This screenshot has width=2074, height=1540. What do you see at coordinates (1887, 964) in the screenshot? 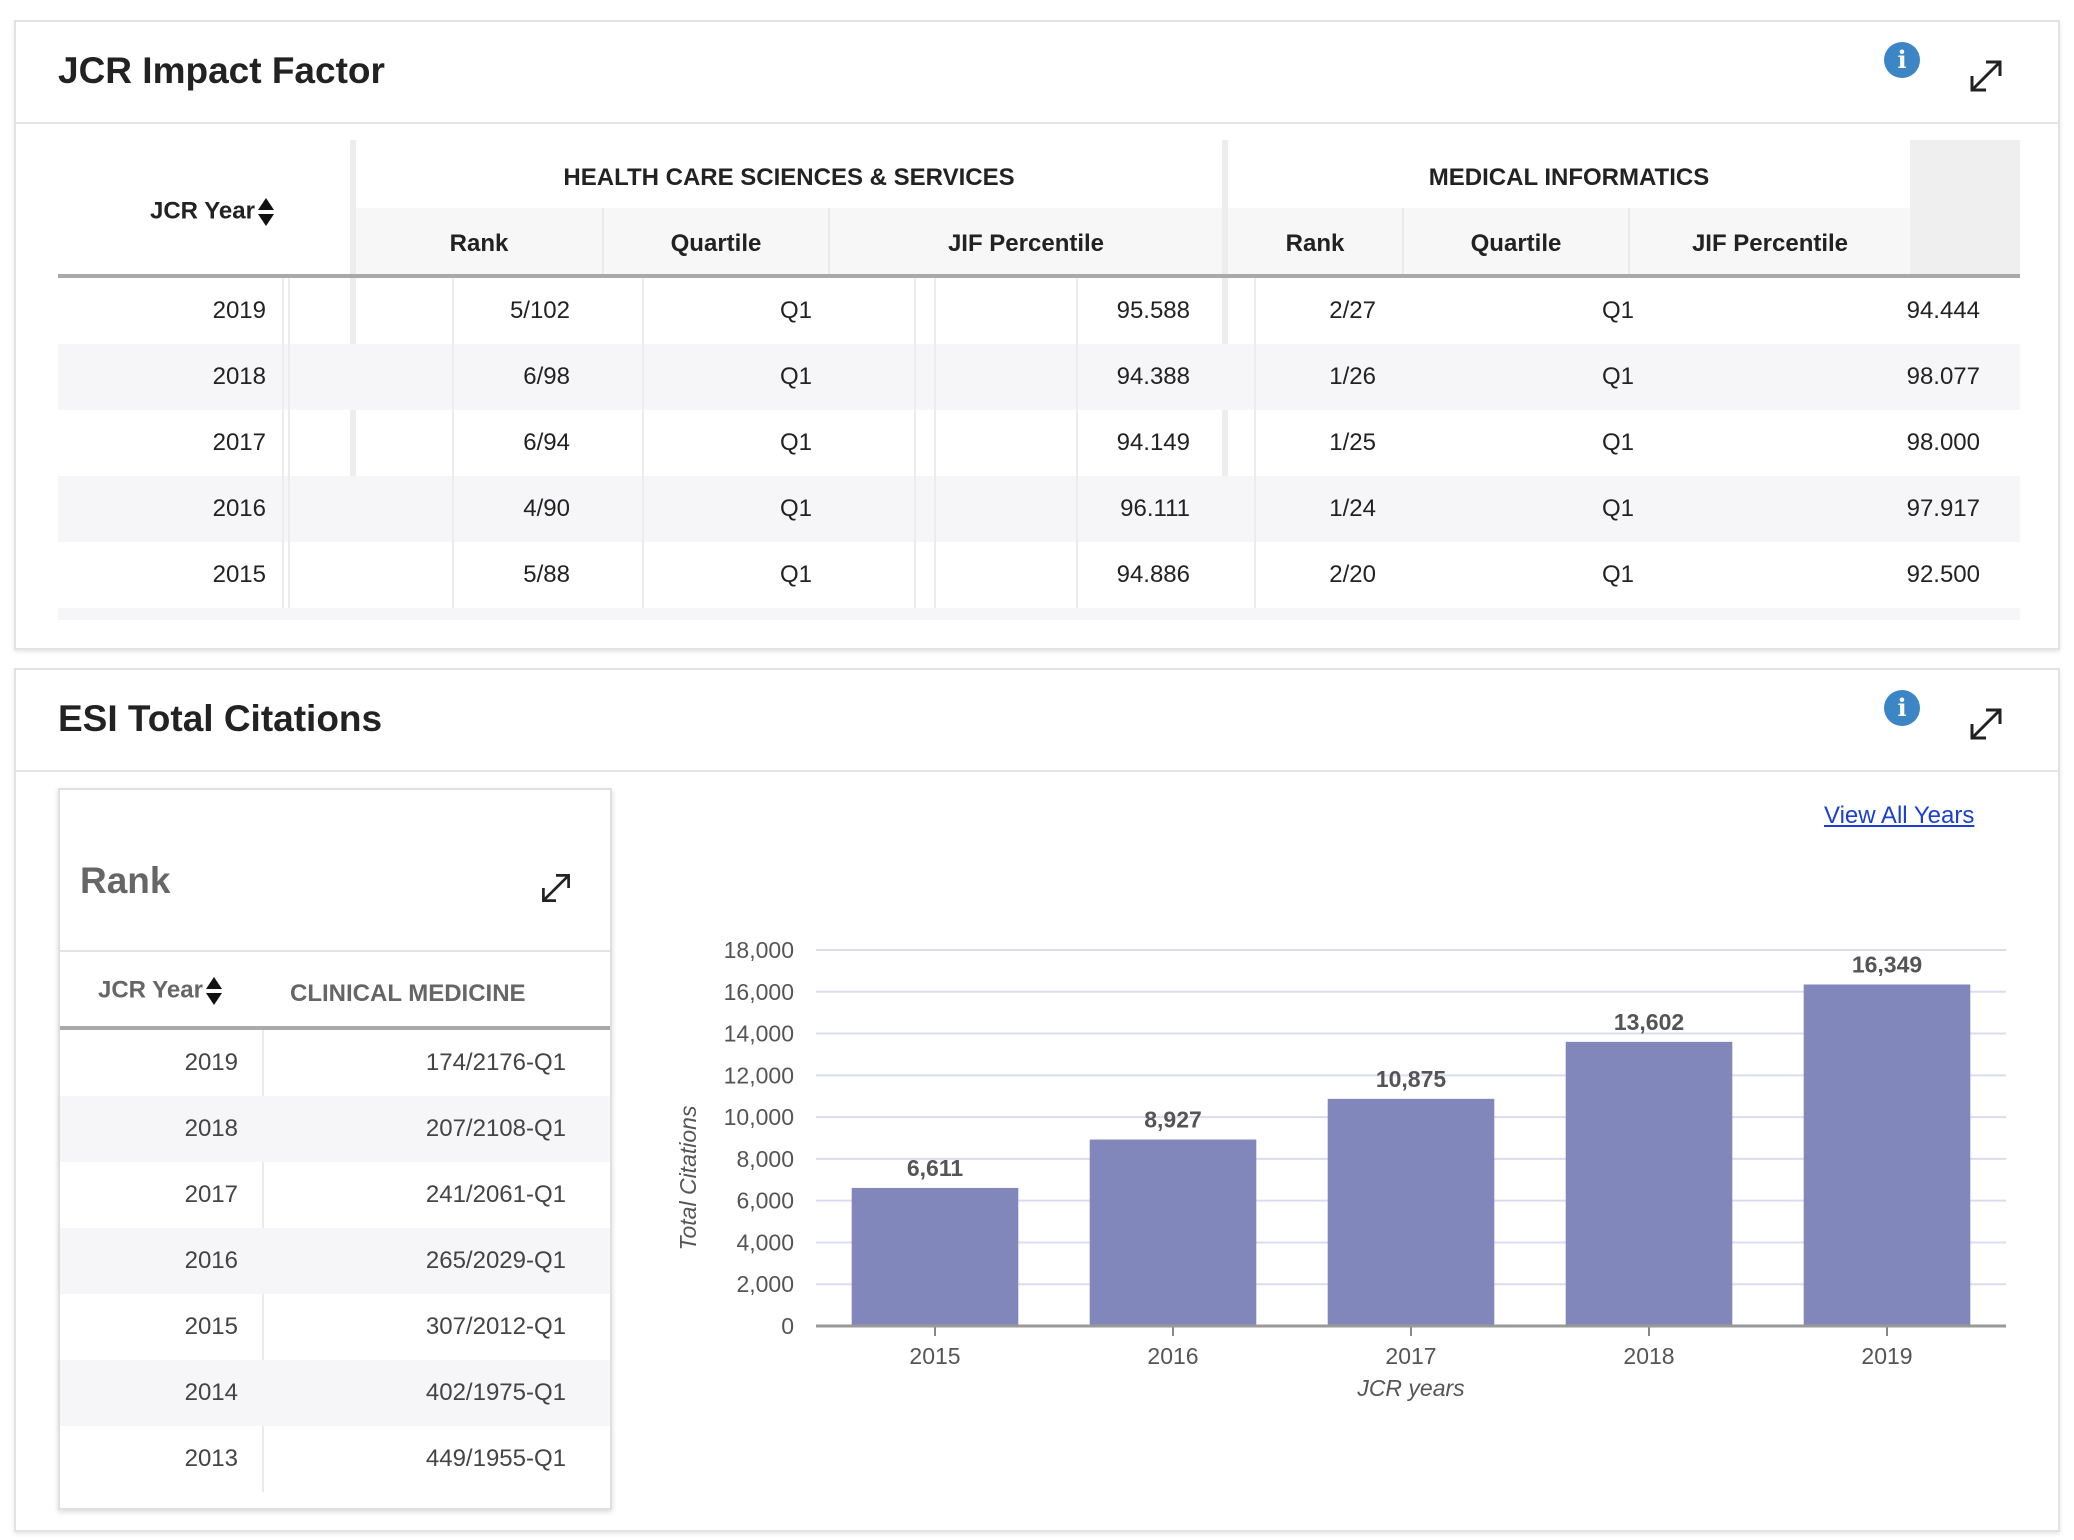
I see `data-label: 16,349` at bounding box center [1887, 964].